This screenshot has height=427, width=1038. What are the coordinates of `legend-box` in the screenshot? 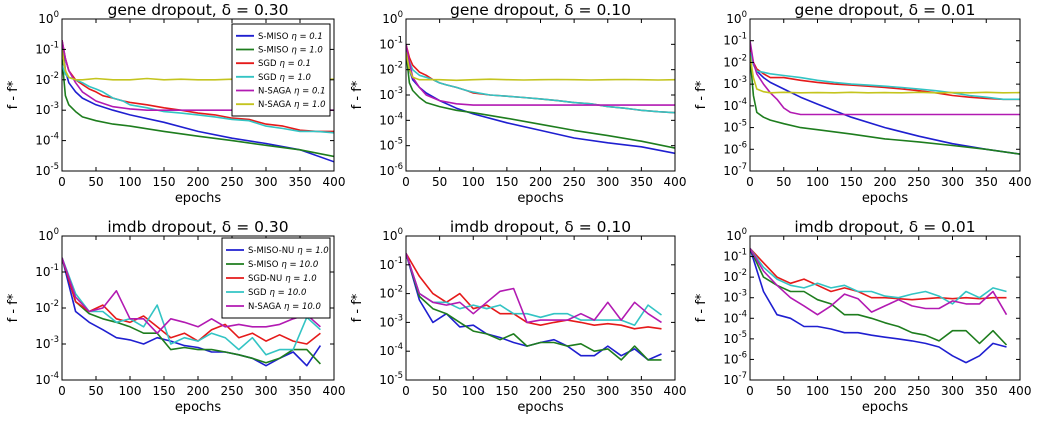 It's located at (276, 278).